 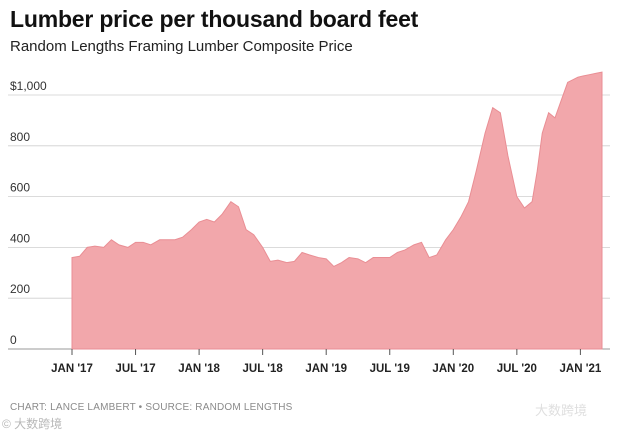 What do you see at coordinates (32, 424) in the screenshot?
I see `watermark-text: © 大数跨境` at bounding box center [32, 424].